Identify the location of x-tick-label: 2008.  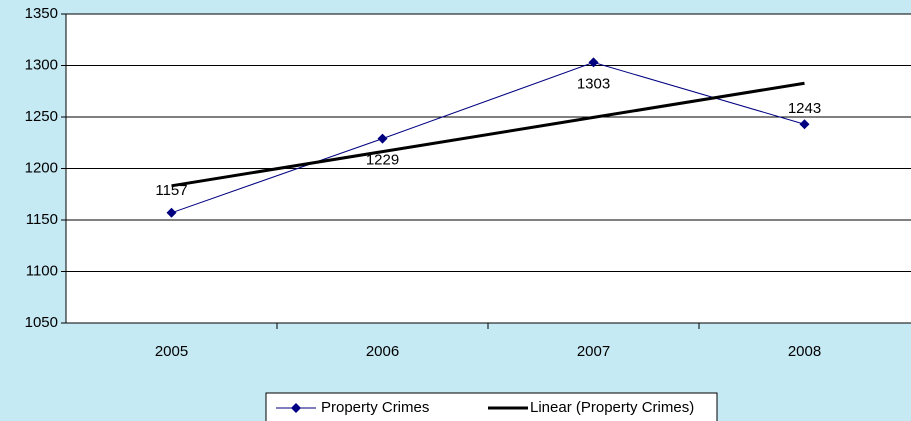
(804, 351).